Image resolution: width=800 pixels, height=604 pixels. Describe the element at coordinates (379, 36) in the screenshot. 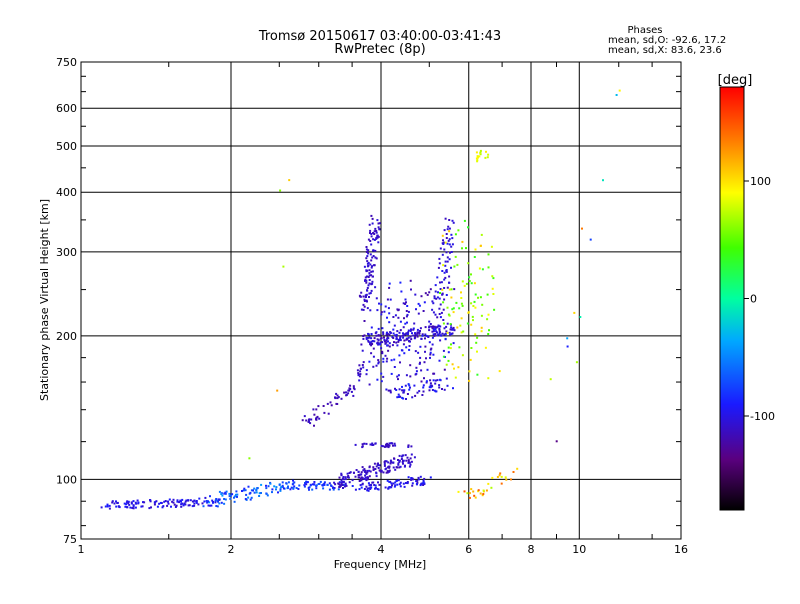

I see `chart-title: Tromsø 20150617 03:40:00-03:41:43` at that location.